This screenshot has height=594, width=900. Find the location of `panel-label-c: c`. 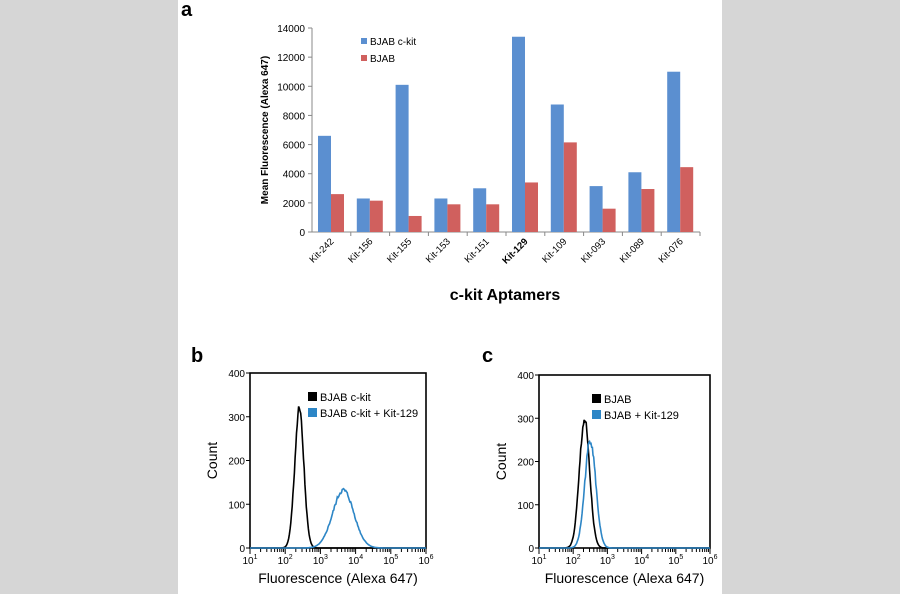

panel-label-c: c is located at coordinates (487, 356).